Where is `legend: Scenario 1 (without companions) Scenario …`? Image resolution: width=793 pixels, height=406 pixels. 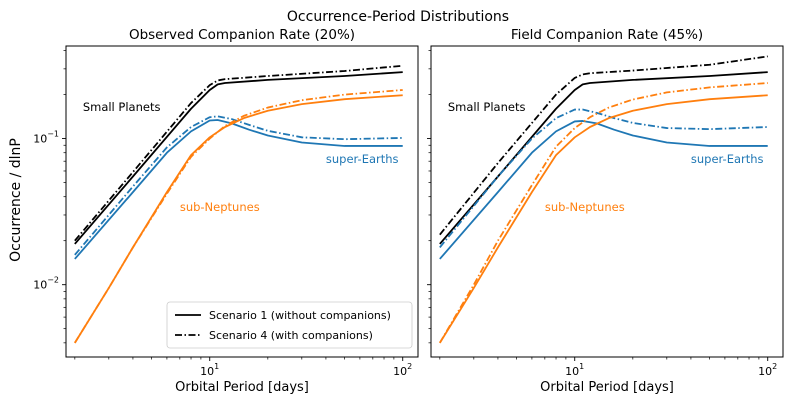 legend: Scenario 1 (without companions) Scenario … is located at coordinates (289, 325).